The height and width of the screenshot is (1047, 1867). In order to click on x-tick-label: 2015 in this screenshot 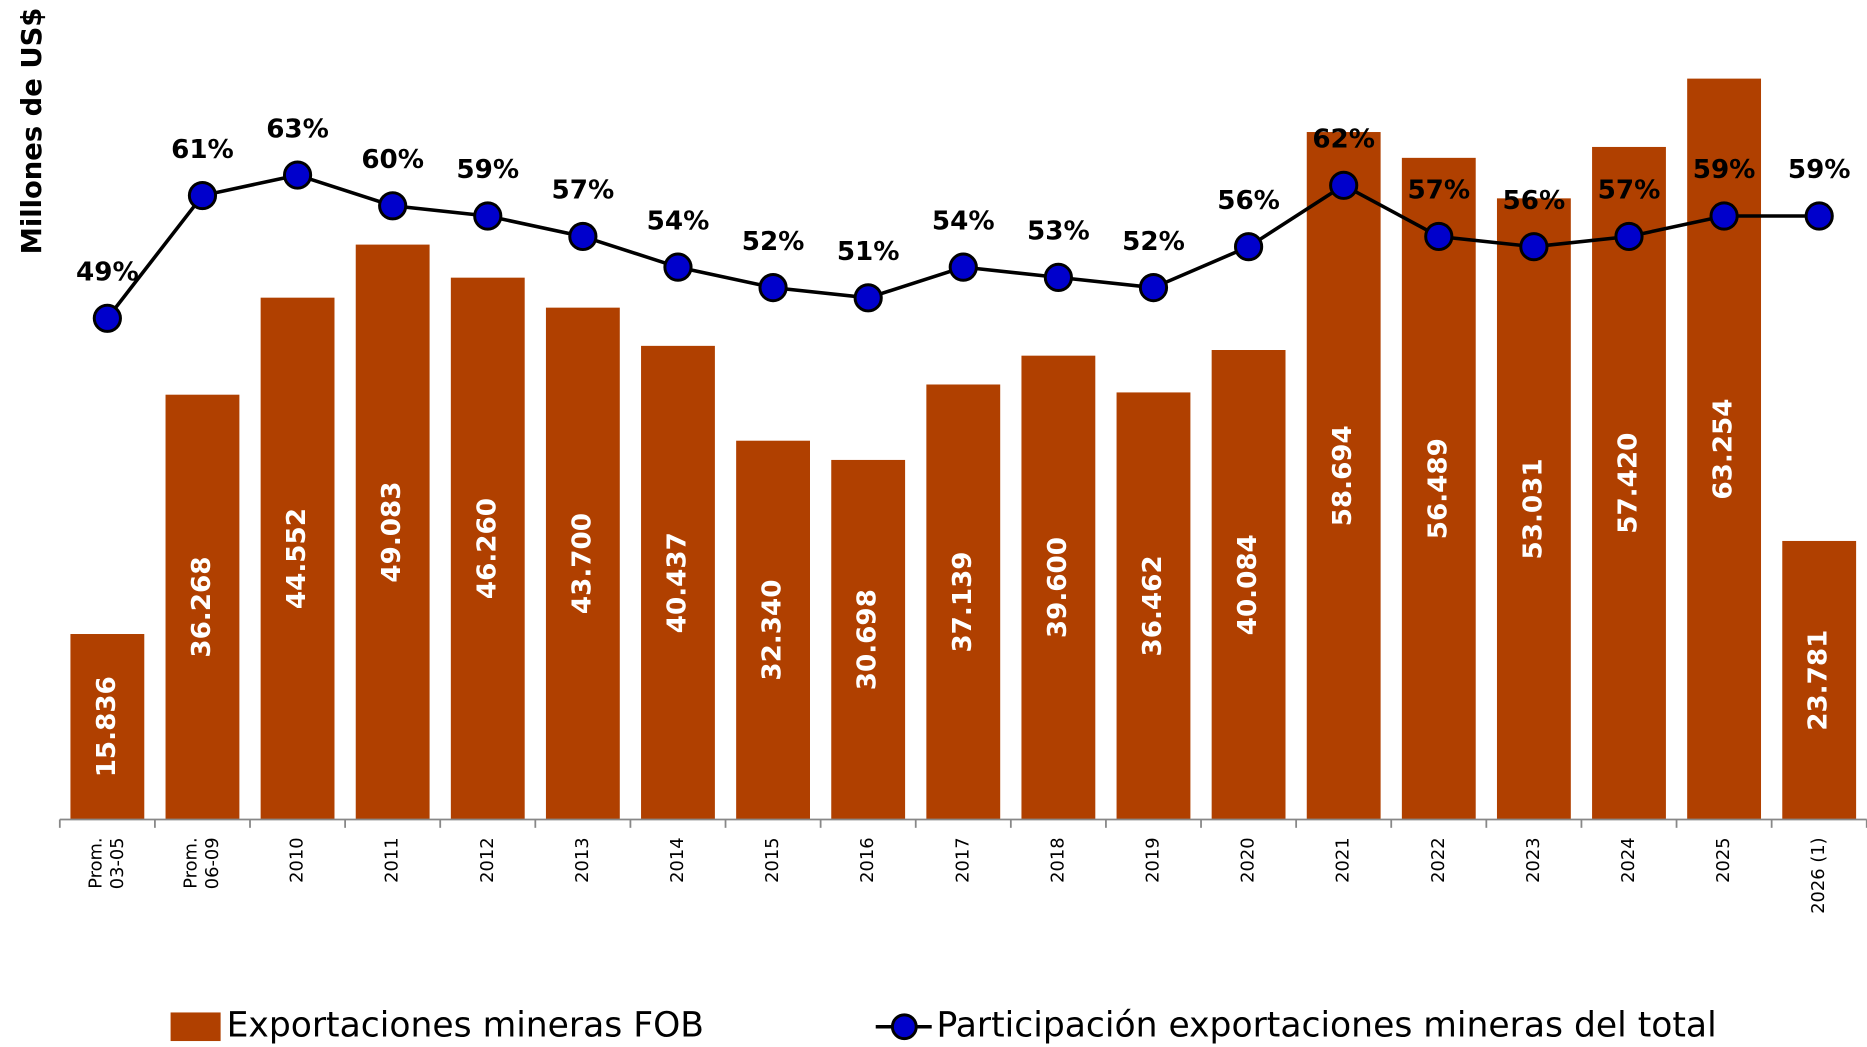, I will do `click(772, 859)`.